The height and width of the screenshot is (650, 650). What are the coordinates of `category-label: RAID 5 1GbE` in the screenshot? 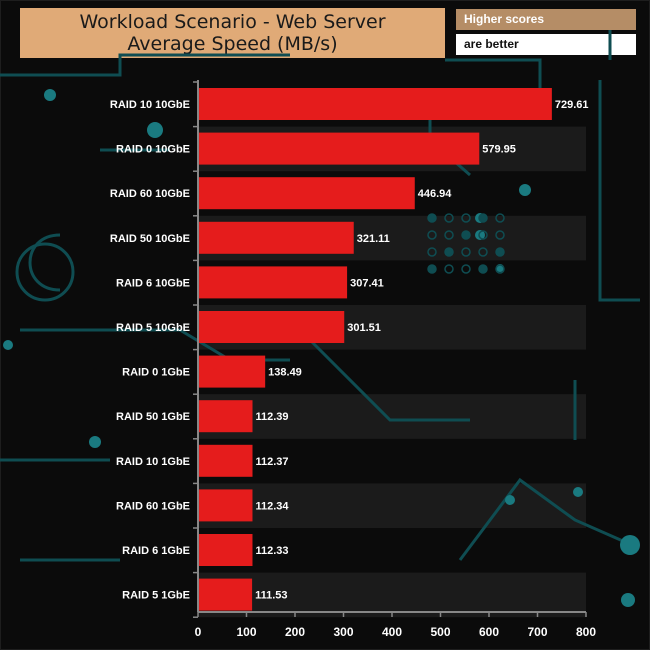 It's located at (156, 596).